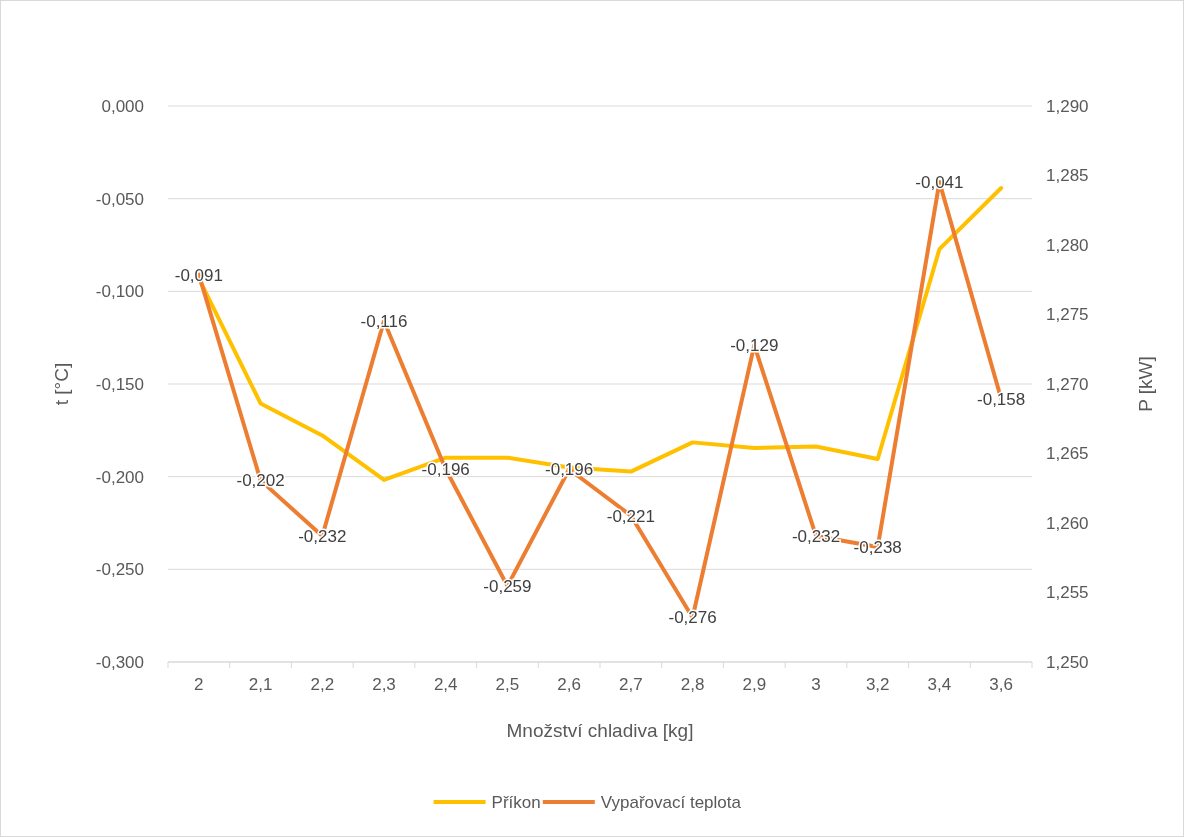  What do you see at coordinates (122, 106) in the screenshot?
I see `y-tick-label: 0,000` at bounding box center [122, 106].